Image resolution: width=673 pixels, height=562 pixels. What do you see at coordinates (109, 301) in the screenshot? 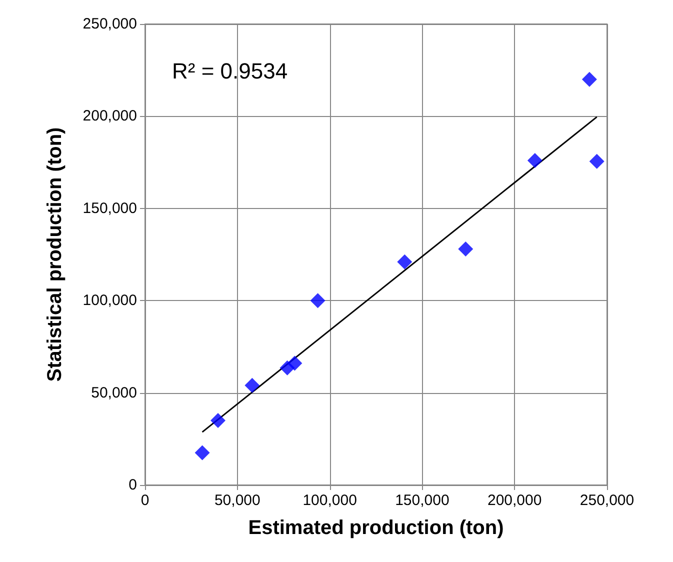
I see `y-tick-label: 100,000` at bounding box center [109, 301].